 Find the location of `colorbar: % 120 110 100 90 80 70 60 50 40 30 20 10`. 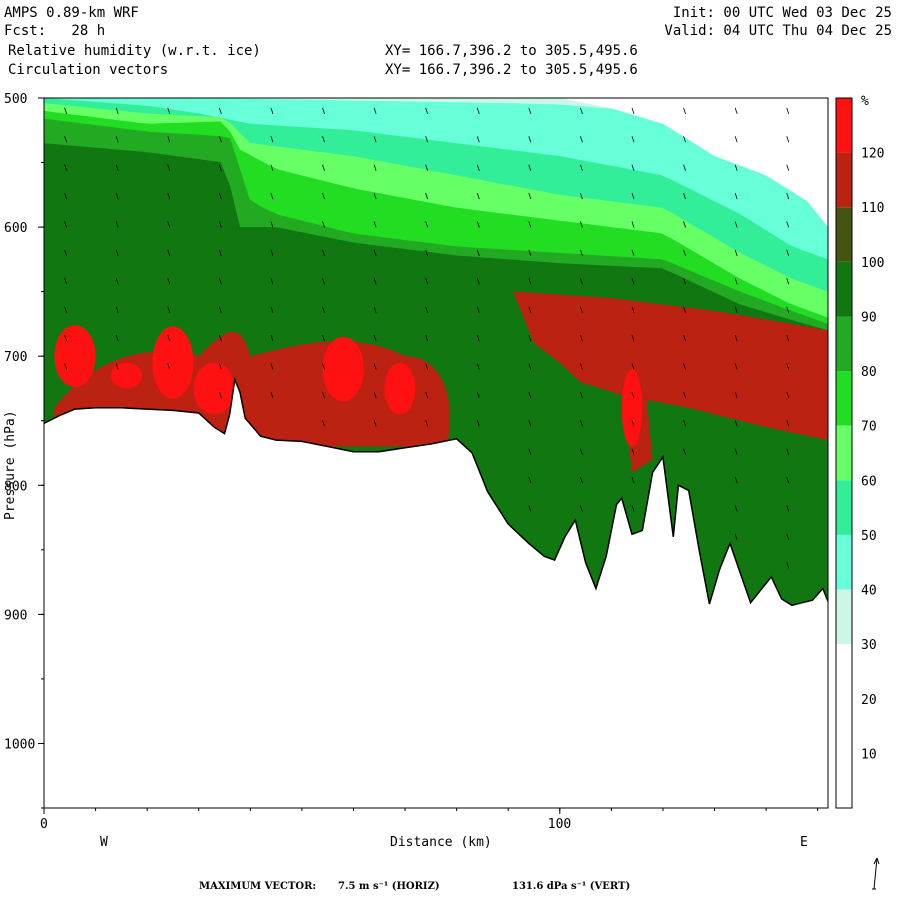

colorbar: % 120 110 100 90 80 70 60 50 40 30 20 10 is located at coordinates (859, 451).